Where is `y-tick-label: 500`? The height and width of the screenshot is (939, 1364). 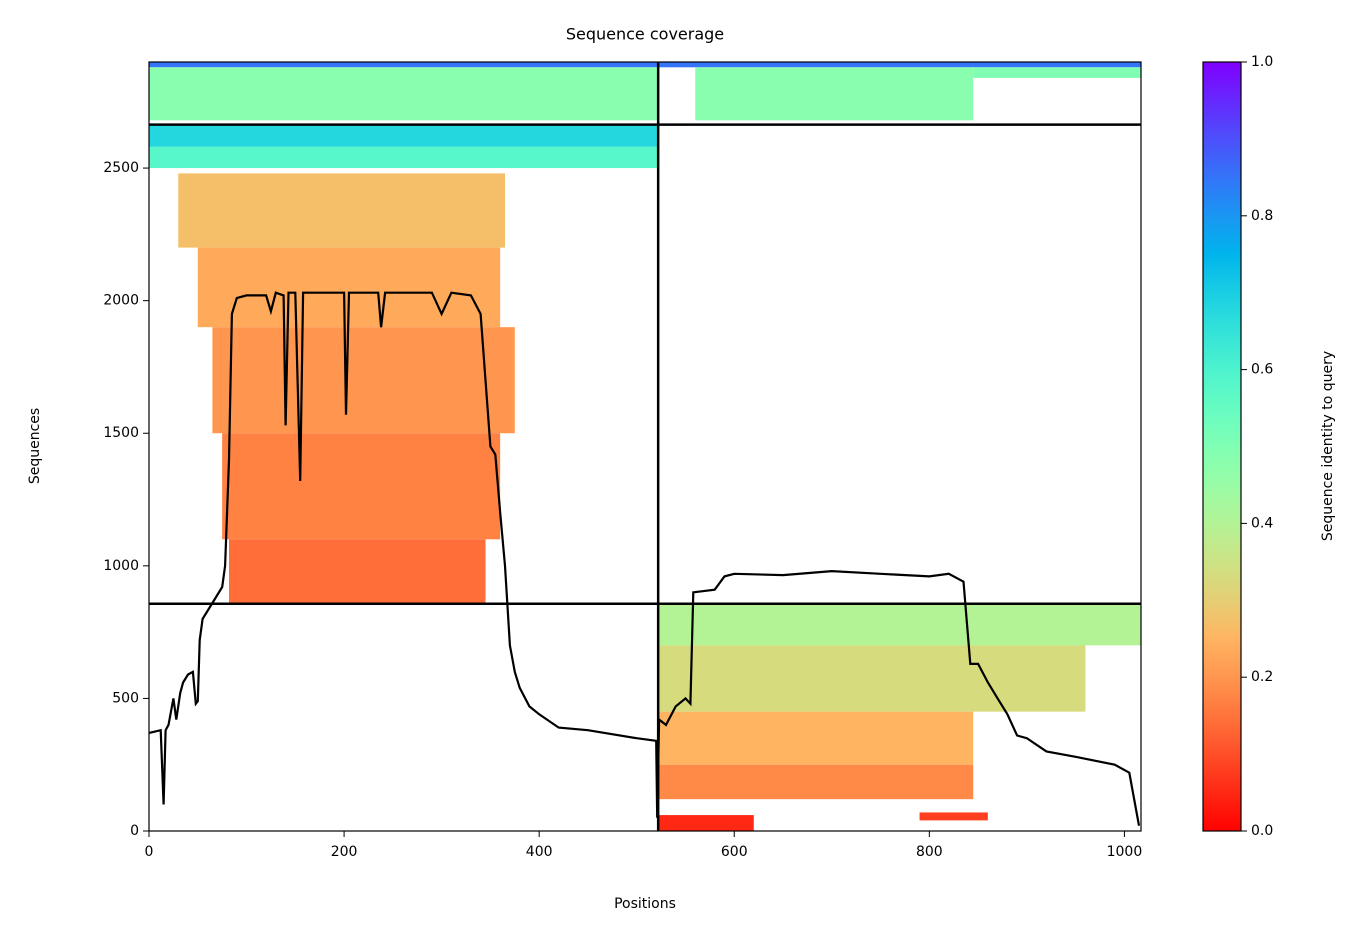 y-tick-label: 500 is located at coordinates (125, 698).